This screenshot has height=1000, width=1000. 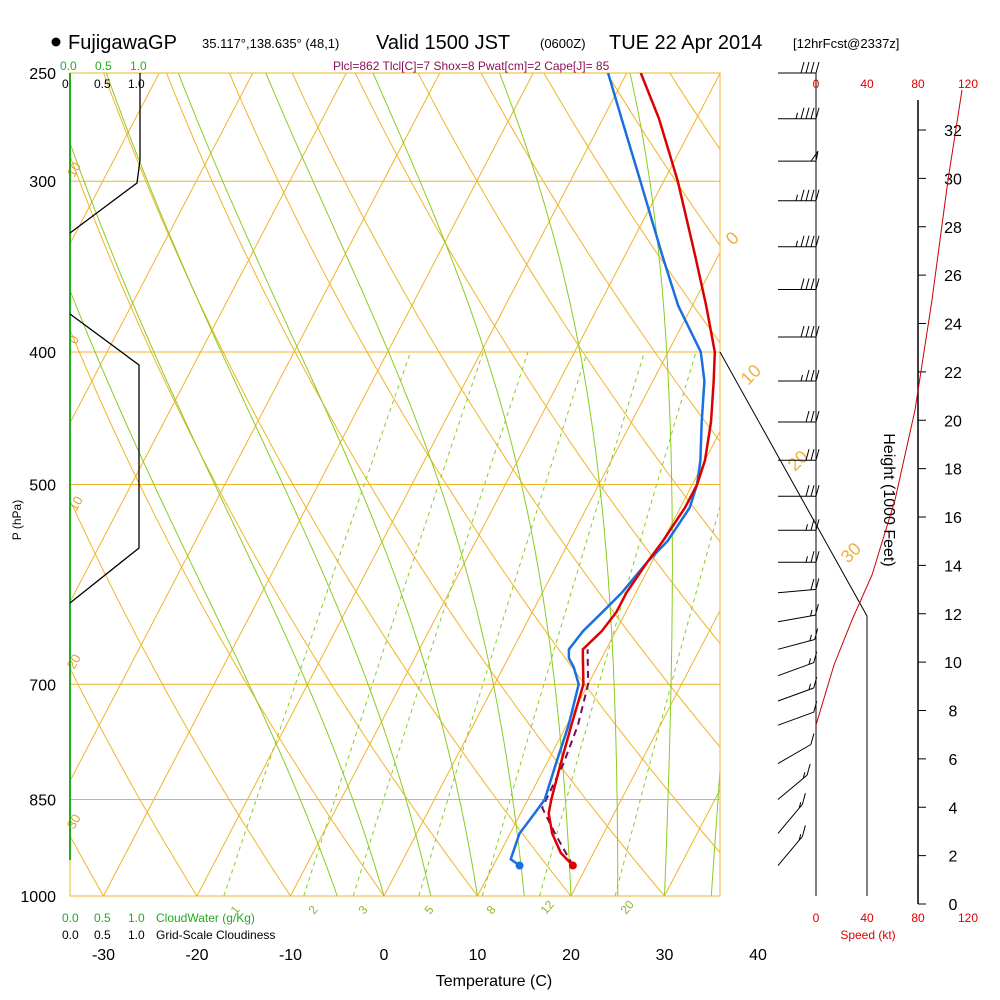 What do you see at coordinates (685, 43) in the screenshot?
I see `valid-date: TUE 22 Apr 2014` at bounding box center [685, 43].